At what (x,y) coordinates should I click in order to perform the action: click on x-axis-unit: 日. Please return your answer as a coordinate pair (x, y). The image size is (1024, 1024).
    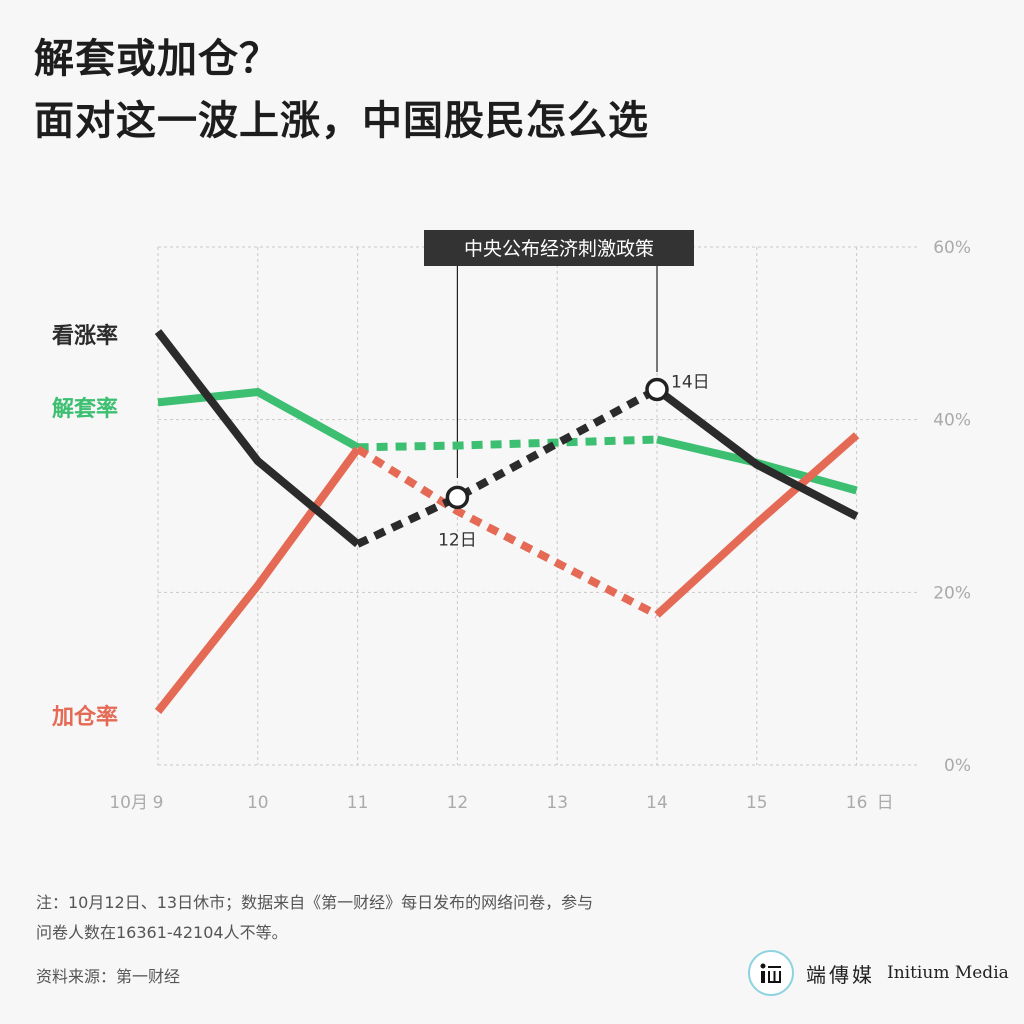
    Looking at the image, I should click on (885, 803).